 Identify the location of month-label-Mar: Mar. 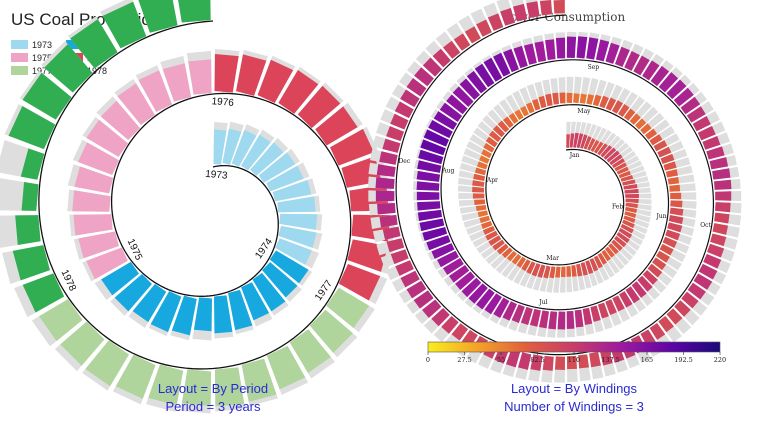
(552, 258).